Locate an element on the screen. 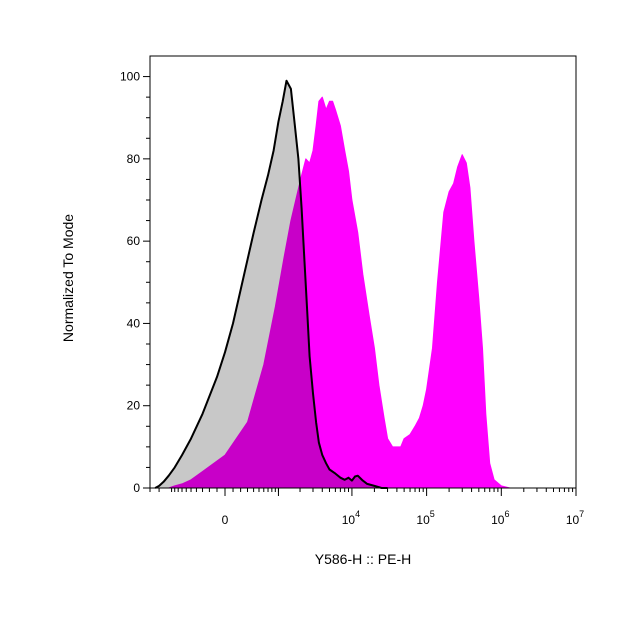 The width and height of the screenshot is (636, 626). x-tick-exponent: 4 is located at coordinates (357, 514).